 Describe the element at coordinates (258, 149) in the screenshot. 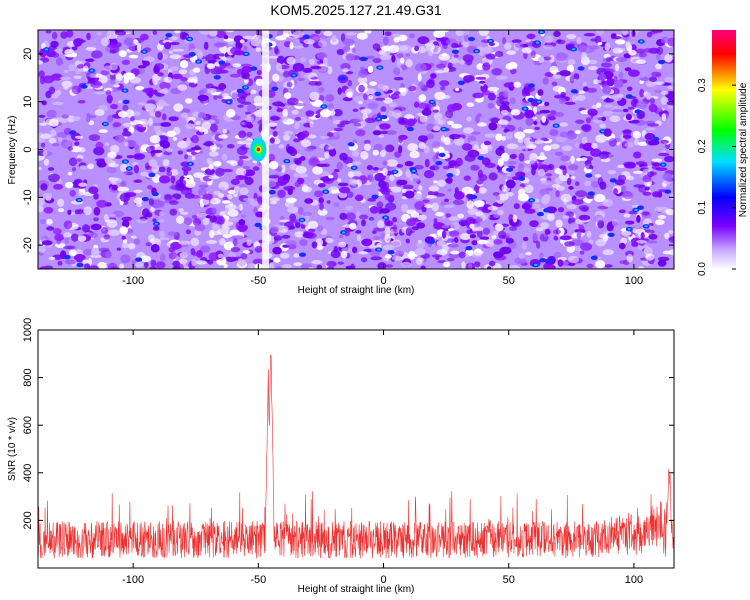

I see `peak-core` at that location.